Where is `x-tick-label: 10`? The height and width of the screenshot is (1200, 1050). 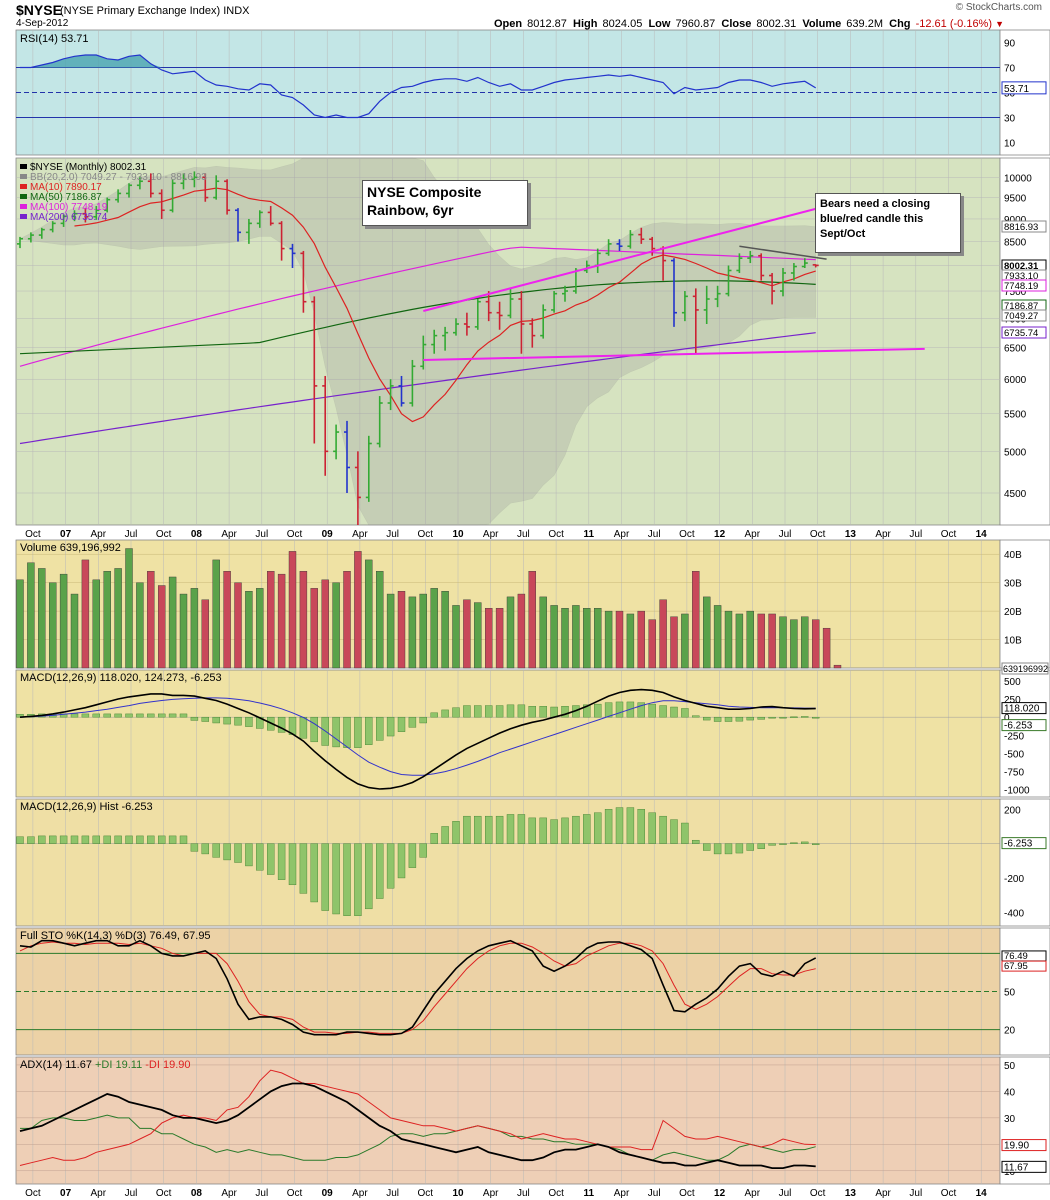 x-tick-label: 10 is located at coordinates (458, 534).